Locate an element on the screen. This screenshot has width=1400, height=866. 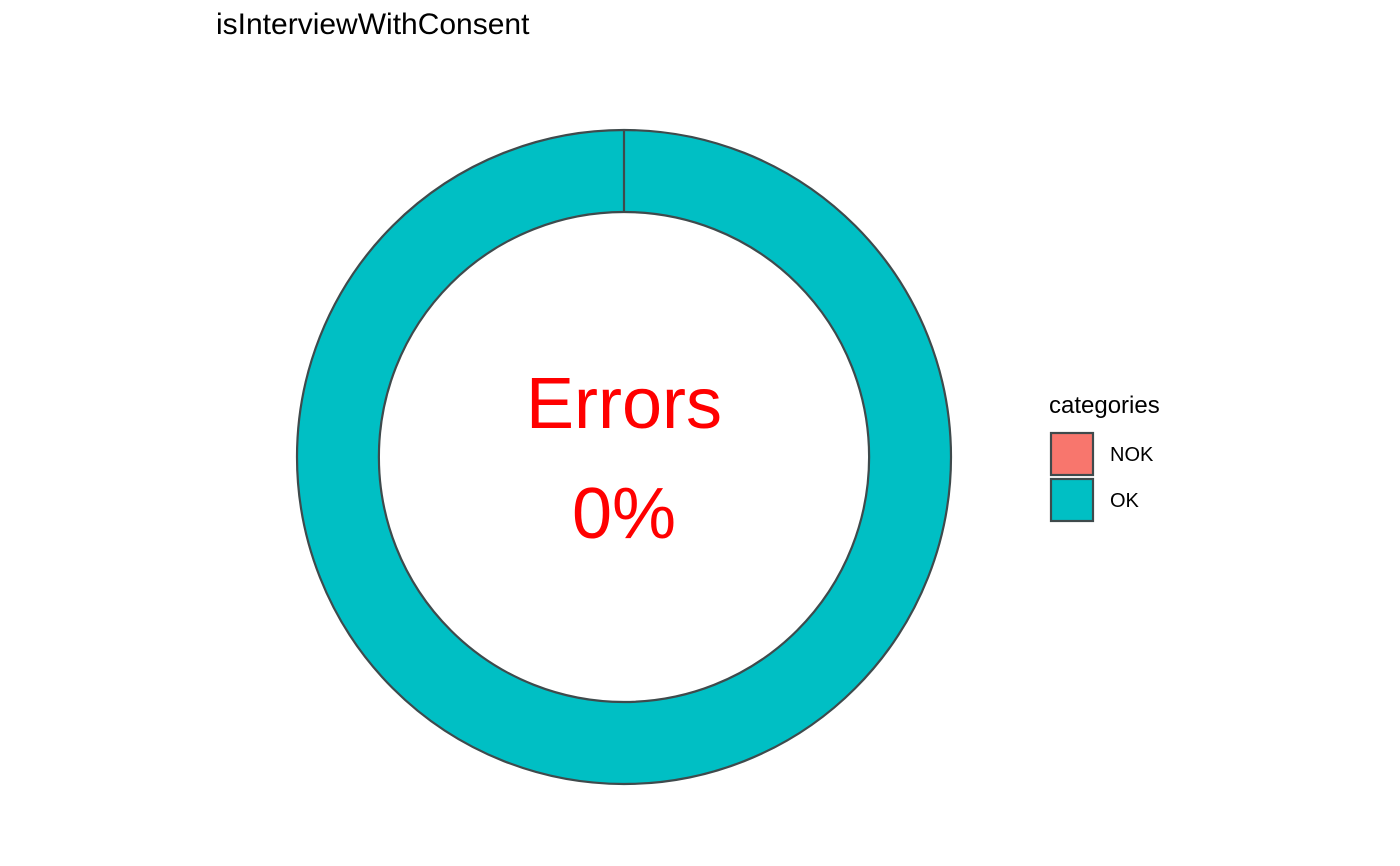
legend-label-ok: OK is located at coordinates (1125, 501).